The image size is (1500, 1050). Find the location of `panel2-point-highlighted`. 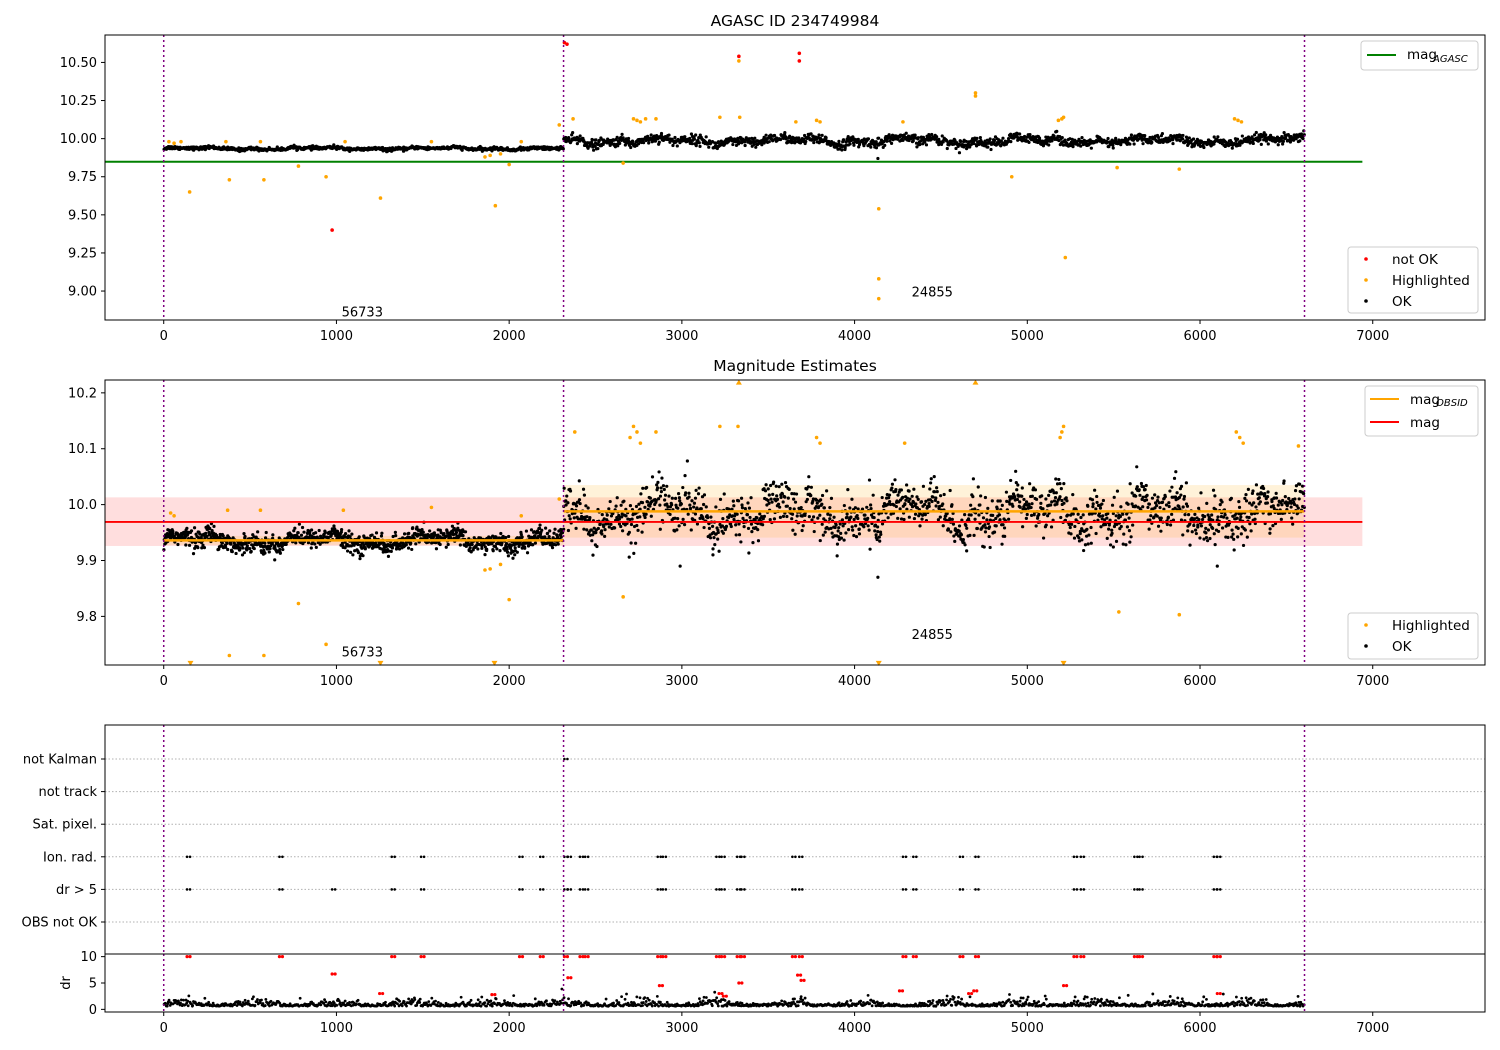

panel2-point-highlighted is located at coordinates (326, 644).